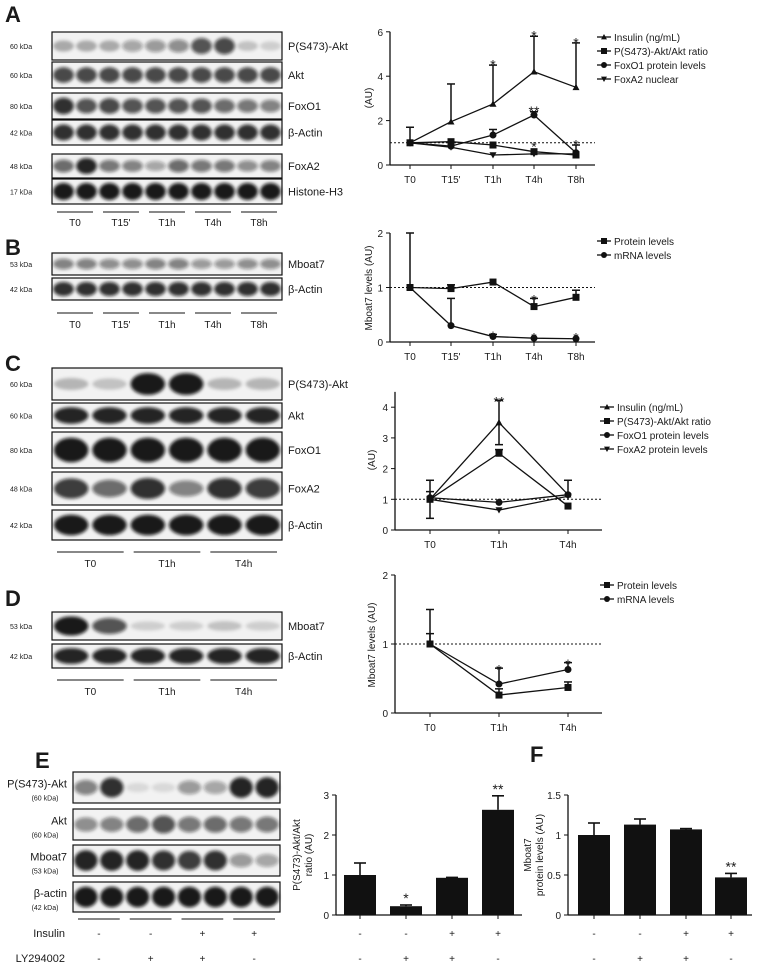  What do you see at coordinates (21, 76) in the screenshot?
I see `kda-label: 60 kDa` at bounding box center [21, 76].